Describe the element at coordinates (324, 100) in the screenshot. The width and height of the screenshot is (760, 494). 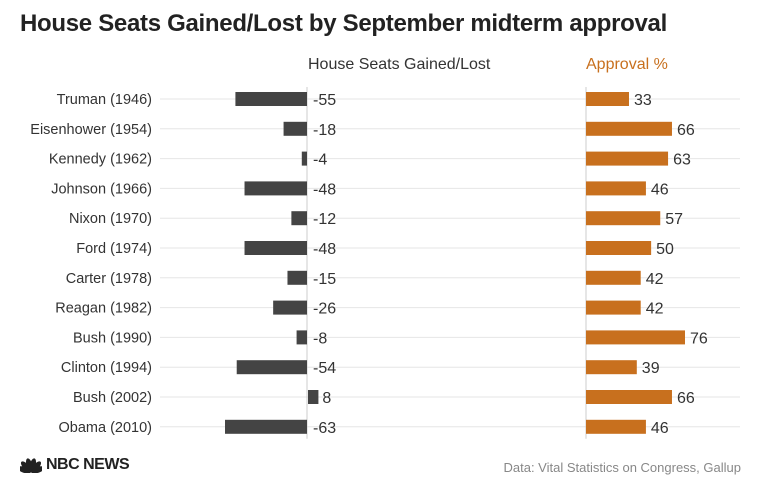
I see `seats-value-label: -55` at that location.